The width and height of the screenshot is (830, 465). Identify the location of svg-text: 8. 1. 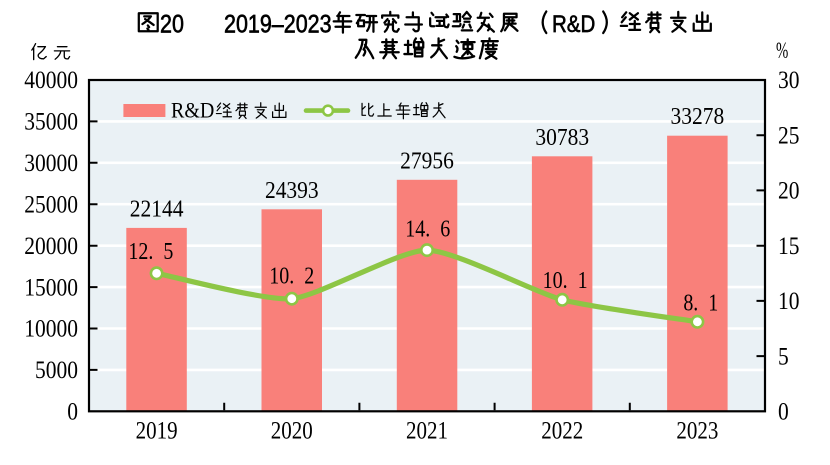
(700, 302).